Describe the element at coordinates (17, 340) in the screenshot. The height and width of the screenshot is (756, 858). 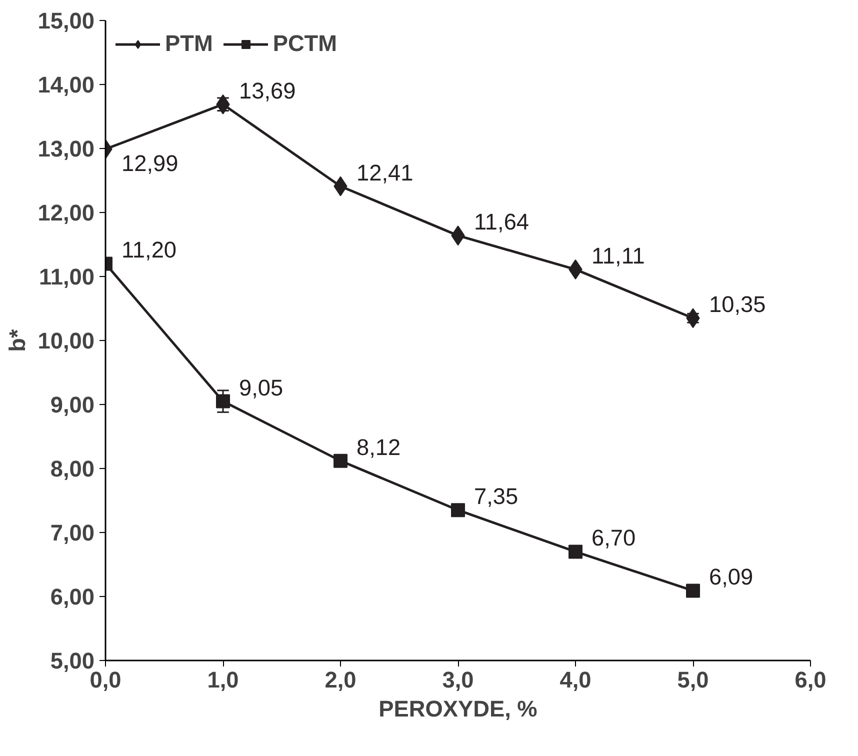
I see `y-axis-title: b*` at that location.